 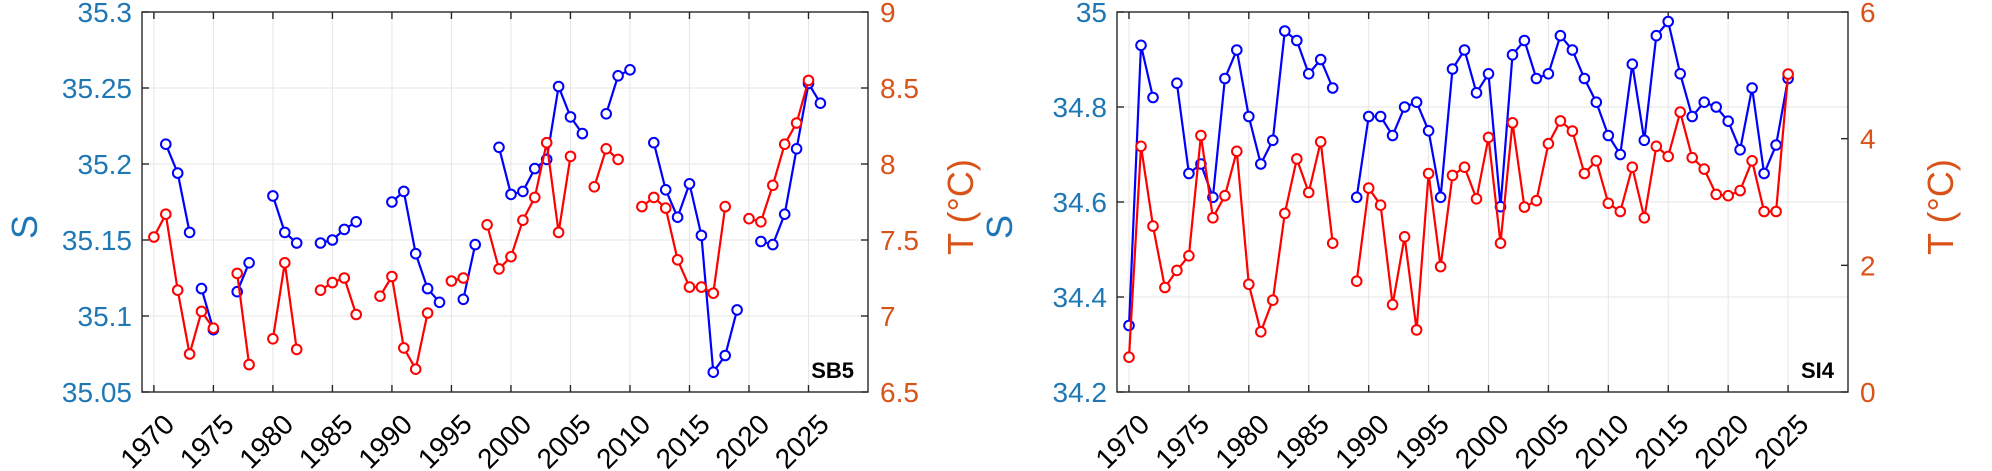 What do you see at coordinates (802, 439) in the screenshot?
I see `x-tick-label: 2025` at bounding box center [802, 439].